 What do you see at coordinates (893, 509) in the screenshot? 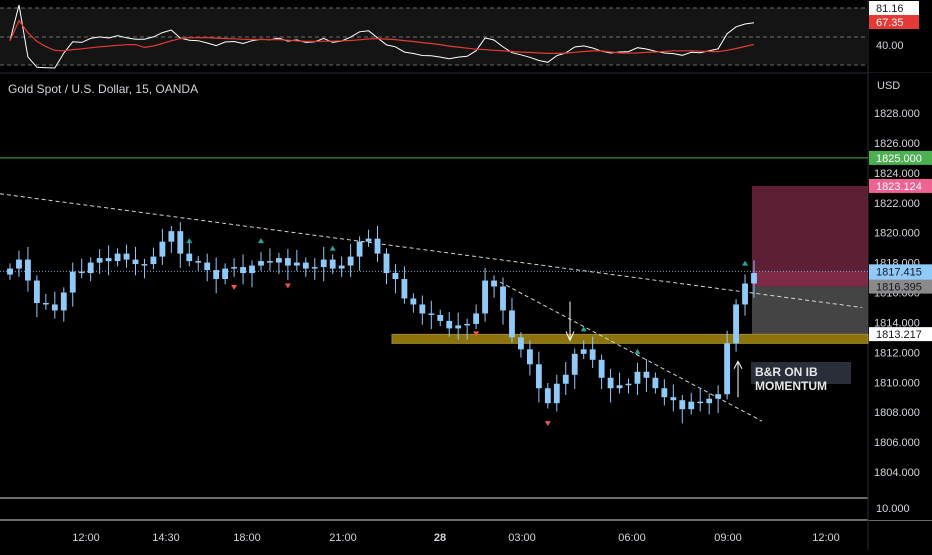
I see `volume-scale-label: 10.000` at bounding box center [893, 509].